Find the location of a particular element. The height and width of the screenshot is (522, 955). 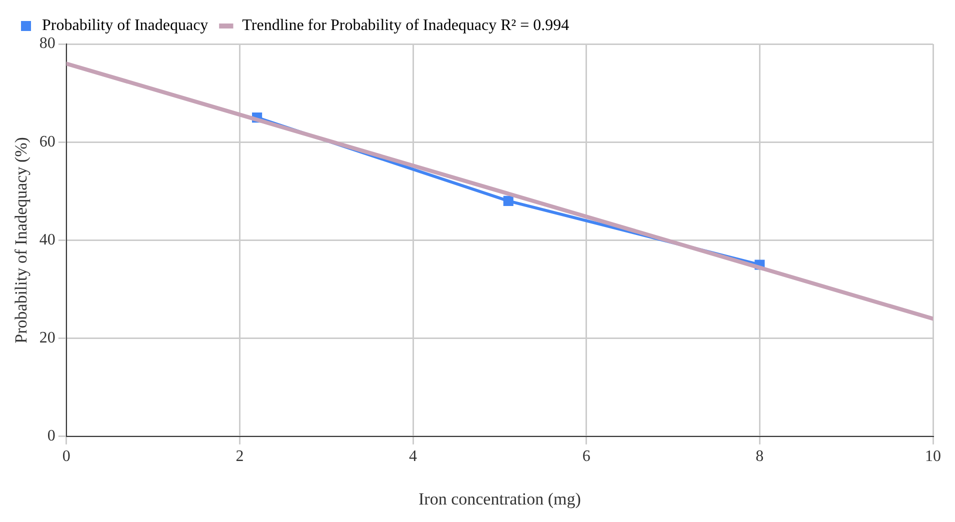

y-tick-label: 80 is located at coordinates (47, 43).